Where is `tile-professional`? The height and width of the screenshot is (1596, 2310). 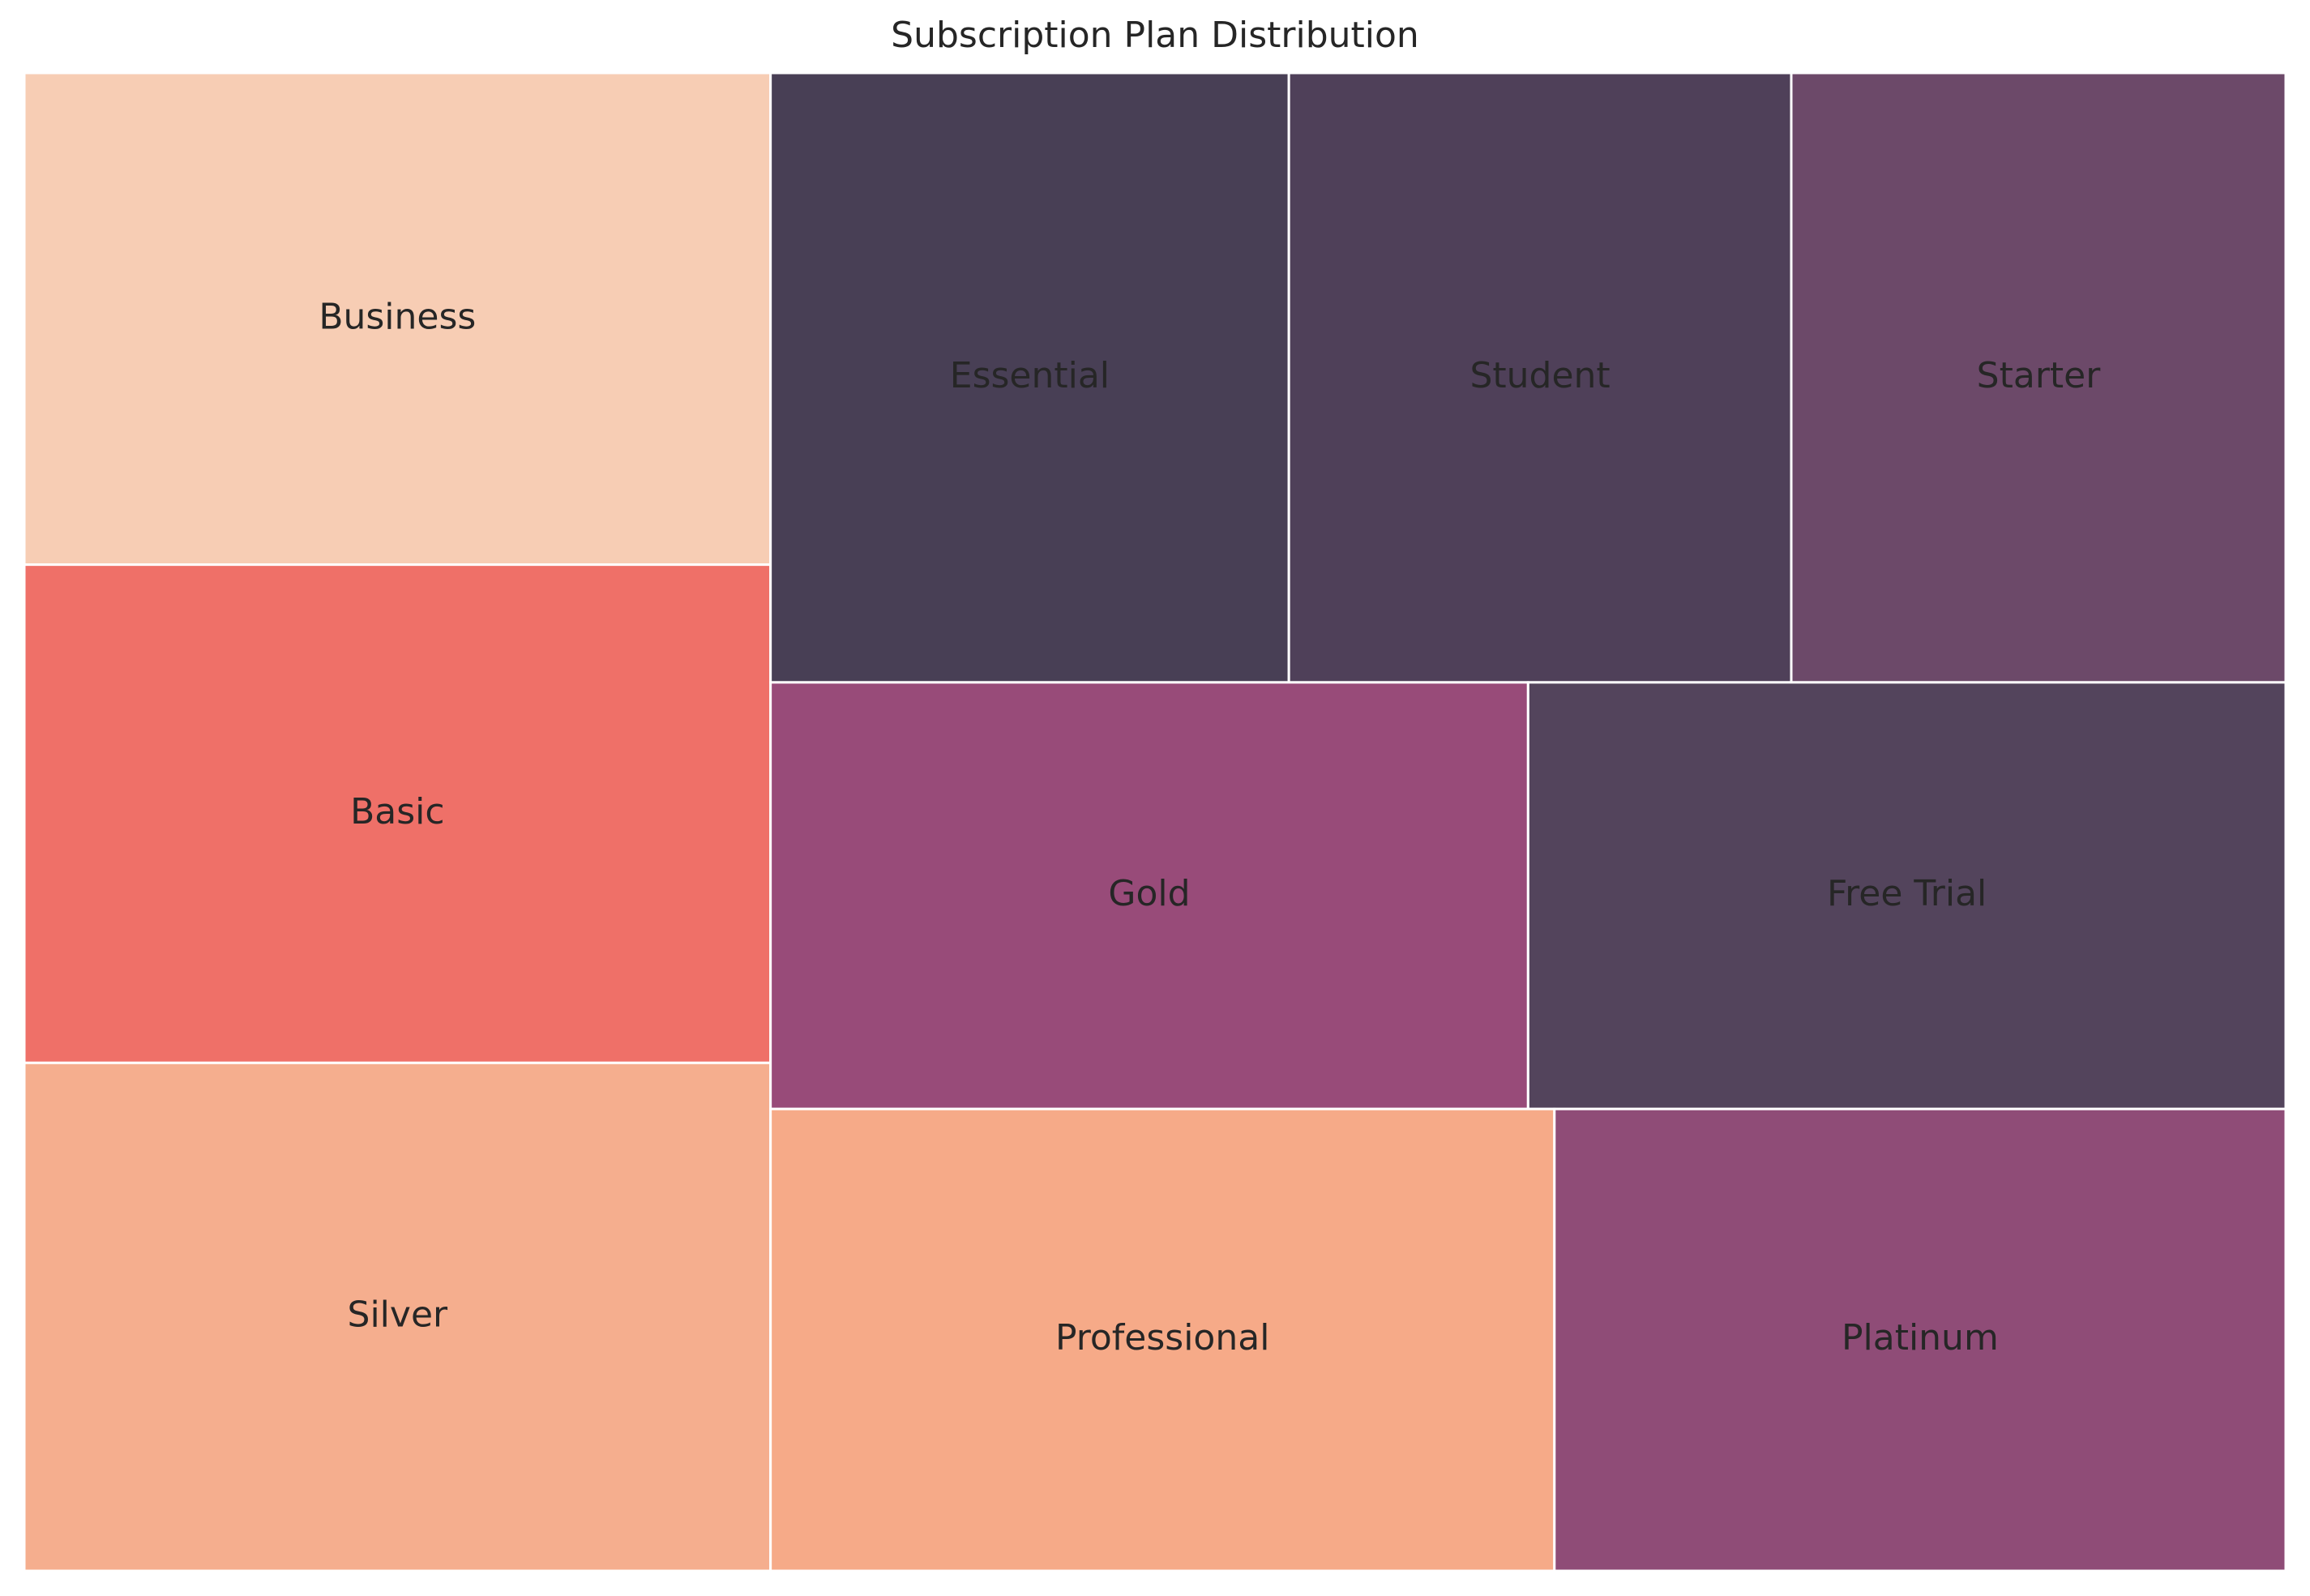 tile-professional is located at coordinates (1162, 1339).